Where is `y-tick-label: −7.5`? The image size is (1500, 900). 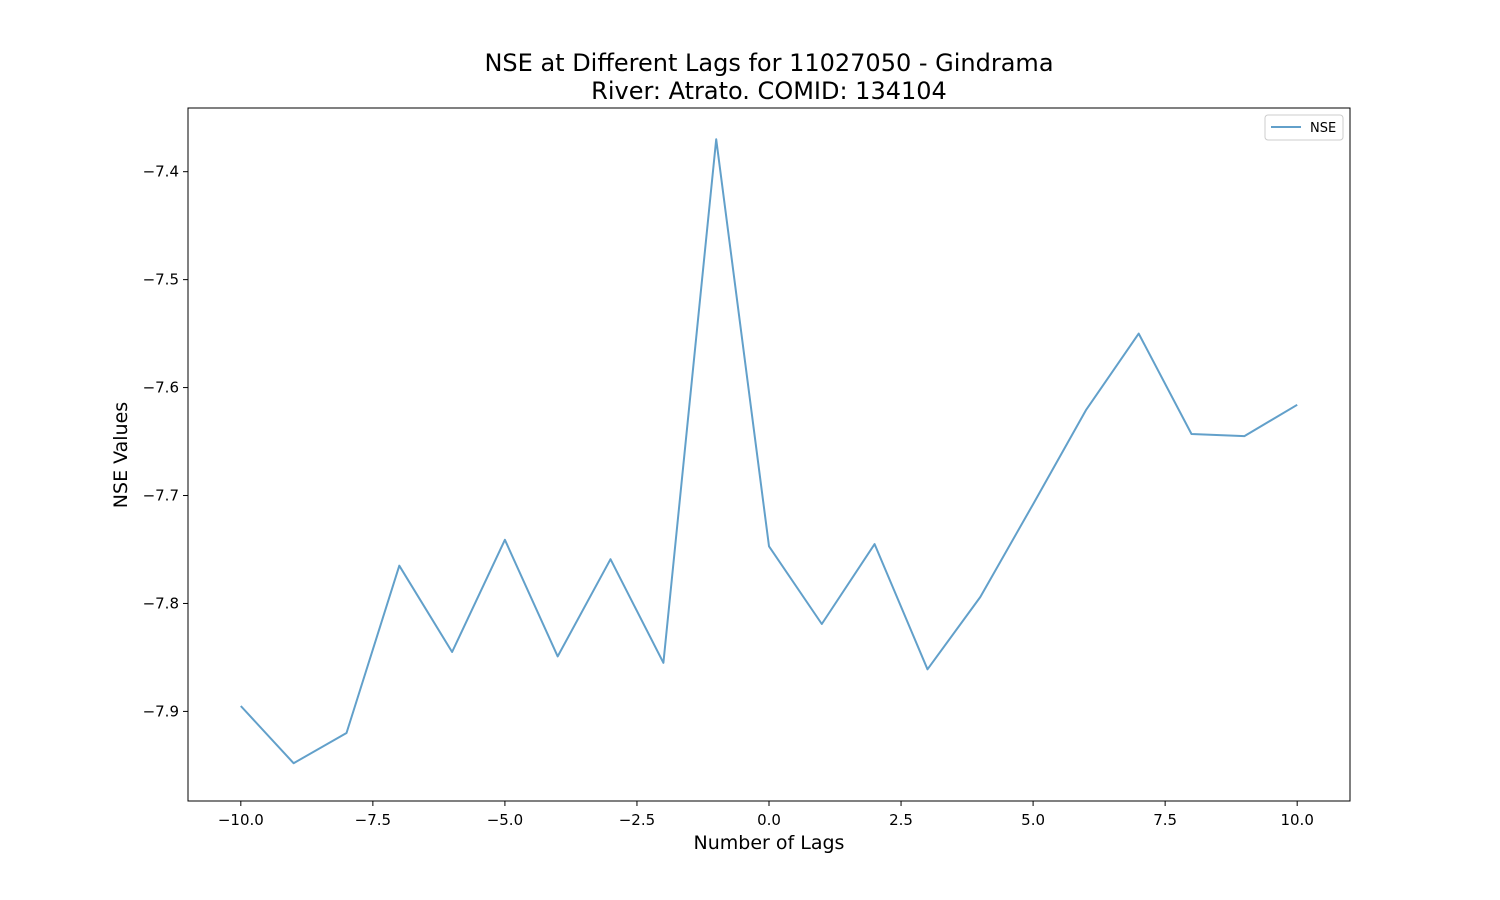 y-tick-label: −7.5 is located at coordinates (161, 280).